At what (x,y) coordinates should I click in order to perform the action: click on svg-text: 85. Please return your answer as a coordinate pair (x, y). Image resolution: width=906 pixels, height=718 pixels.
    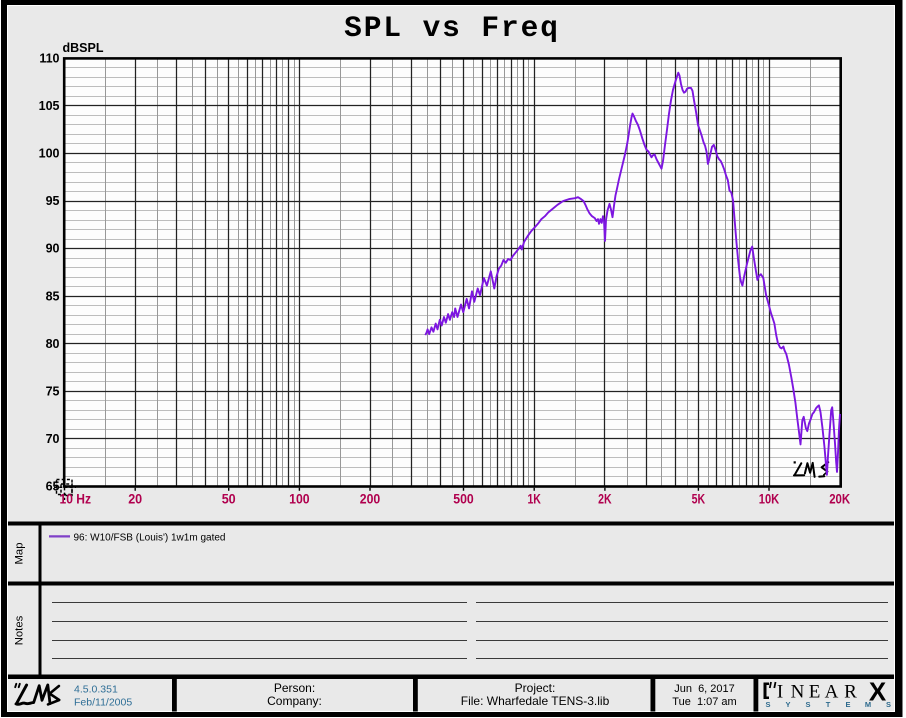
    Looking at the image, I should click on (53, 296).